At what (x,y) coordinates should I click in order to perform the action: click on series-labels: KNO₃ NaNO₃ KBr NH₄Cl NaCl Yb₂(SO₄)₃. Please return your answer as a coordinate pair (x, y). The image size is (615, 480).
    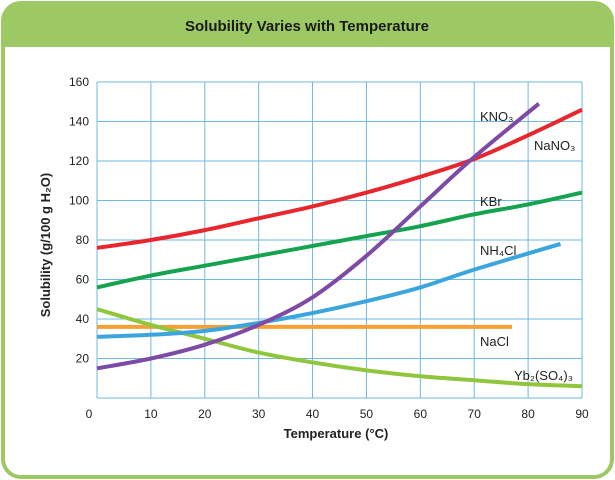
    Looking at the image, I should click on (527, 246).